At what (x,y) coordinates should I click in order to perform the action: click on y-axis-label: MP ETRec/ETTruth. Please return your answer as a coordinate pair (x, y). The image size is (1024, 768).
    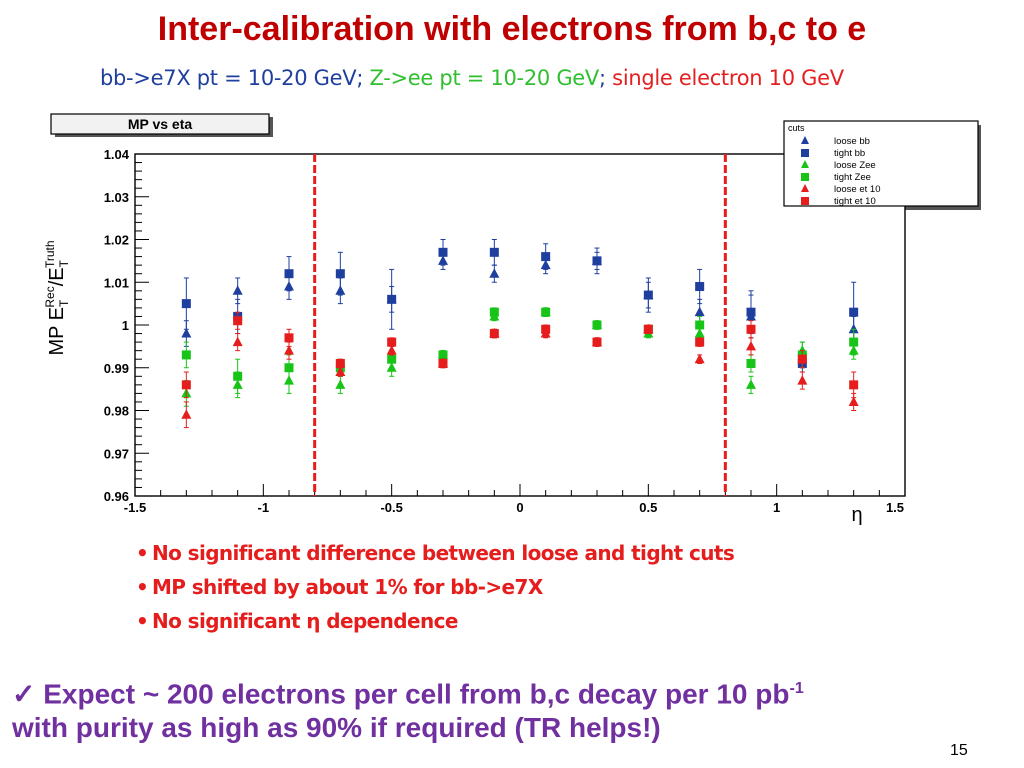
    Looking at the image, I should click on (57, 297).